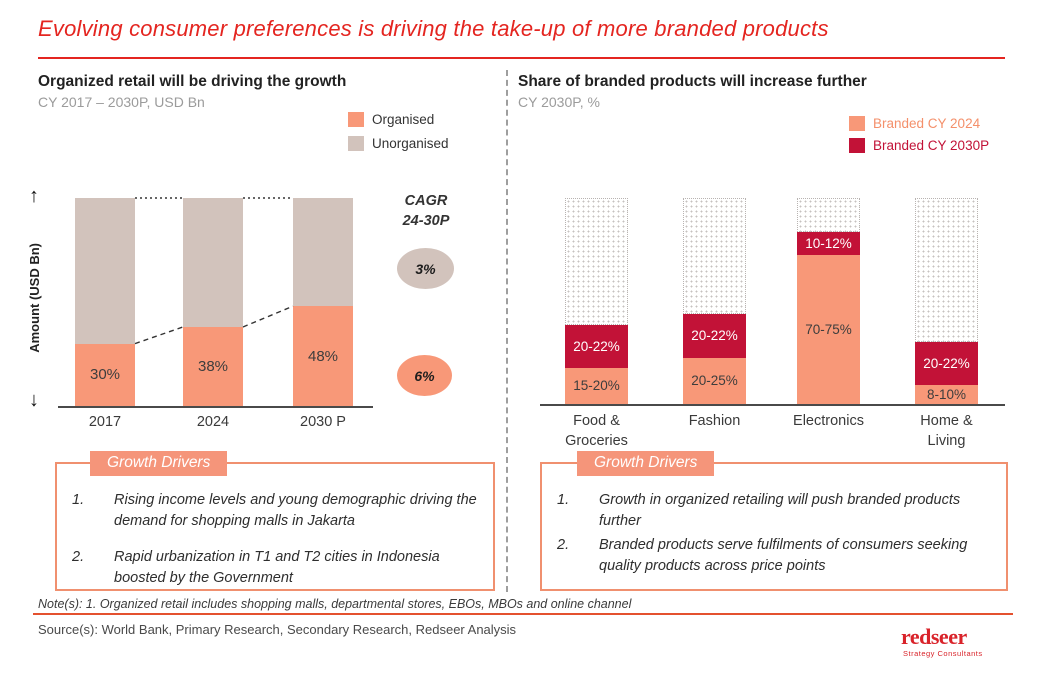 This screenshot has height=677, width=1043. What do you see at coordinates (410, 143) in the screenshot?
I see `legend-label: Unorganised` at bounding box center [410, 143].